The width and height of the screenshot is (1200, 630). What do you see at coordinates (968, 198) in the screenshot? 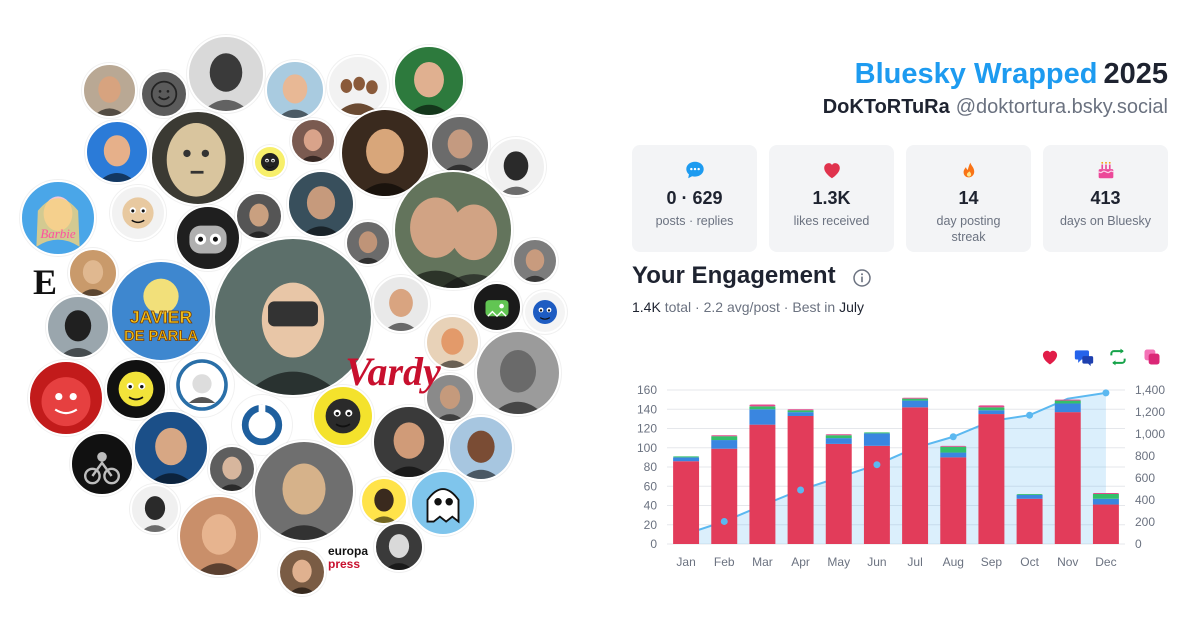
I see `stat-value: 14` at bounding box center [968, 198].